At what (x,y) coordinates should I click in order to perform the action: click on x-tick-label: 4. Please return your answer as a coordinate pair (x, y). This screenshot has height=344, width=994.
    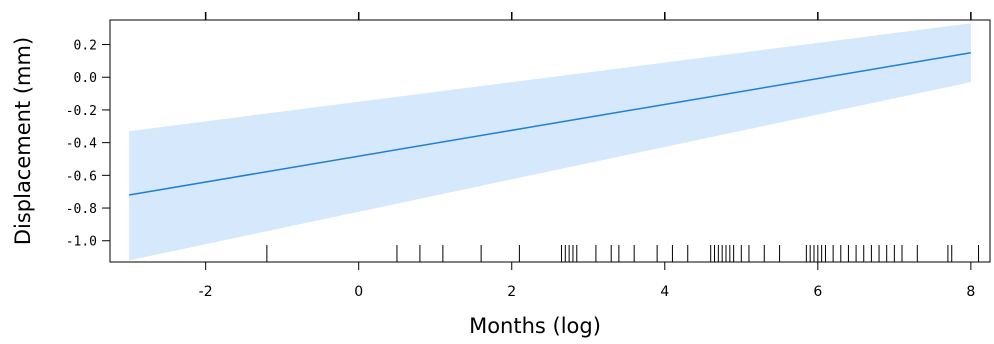
    Looking at the image, I should click on (664, 292).